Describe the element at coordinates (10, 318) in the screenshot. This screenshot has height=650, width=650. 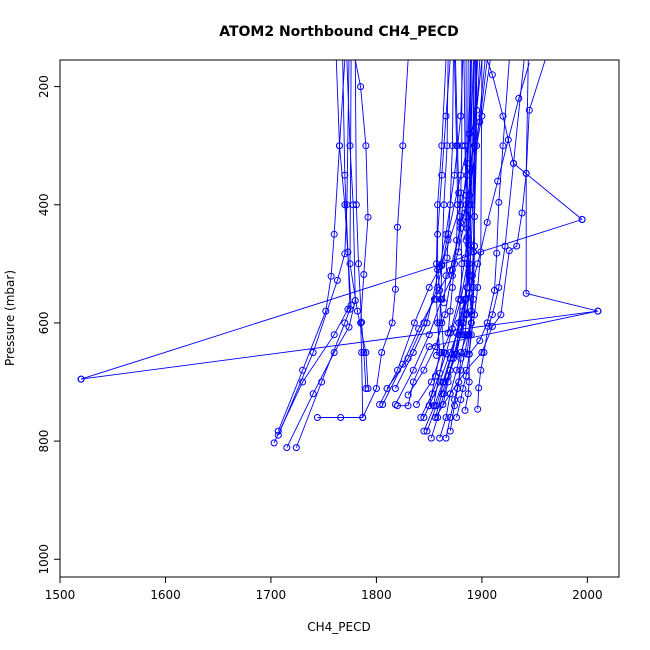
I see `y-axis-label: Pressure (mbar)` at that location.